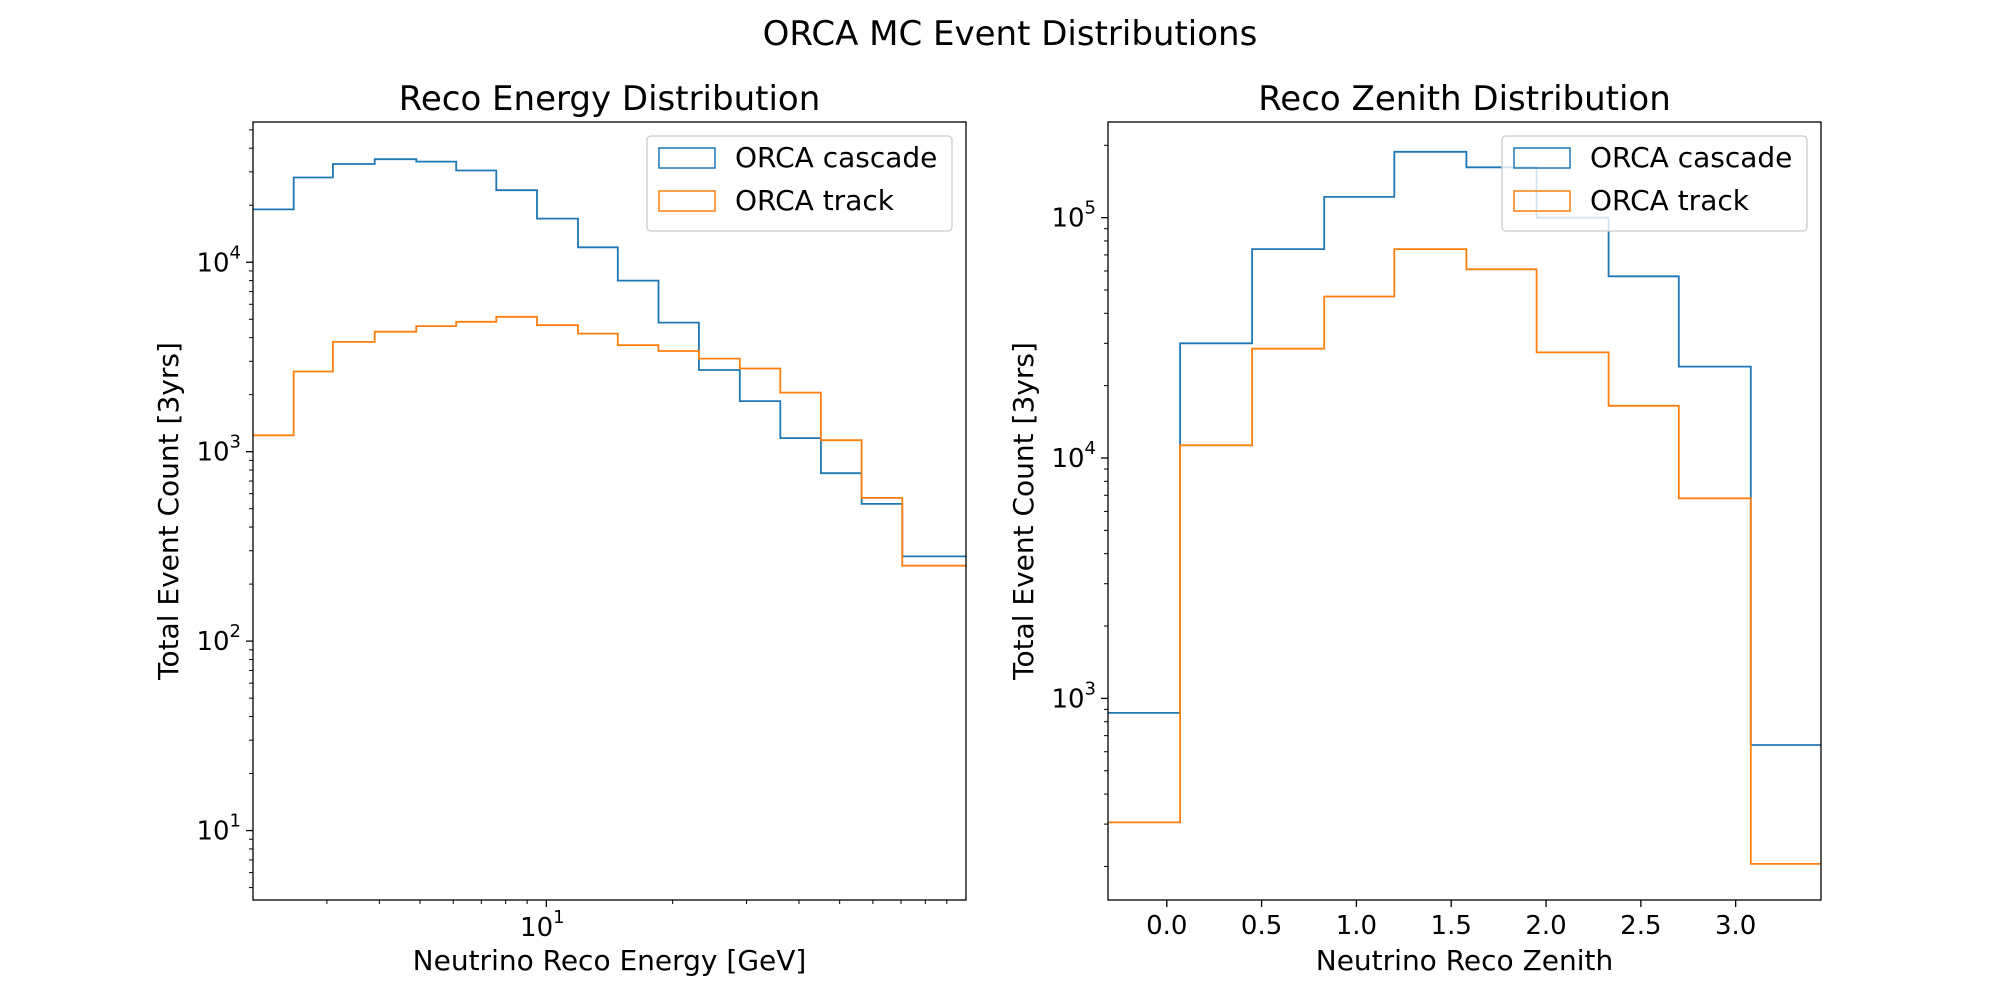 The width and height of the screenshot is (2000, 1000). What do you see at coordinates (610, 99) in the screenshot?
I see `axes-title: Reco Energy Distribution` at bounding box center [610, 99].